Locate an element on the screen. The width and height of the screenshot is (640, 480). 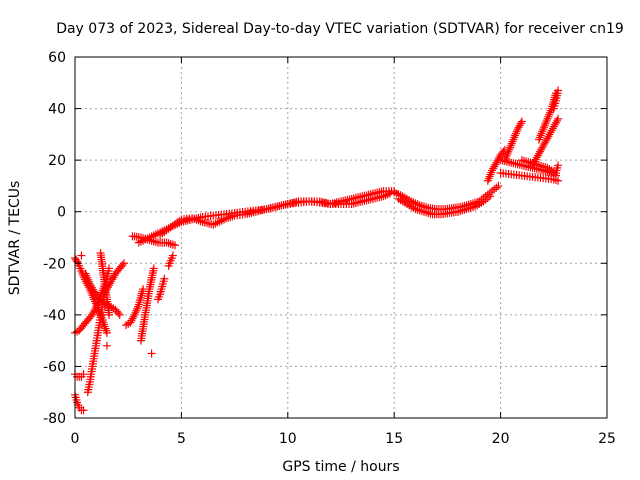
x-tick-label: 10 is located at coordinates (288, 439).